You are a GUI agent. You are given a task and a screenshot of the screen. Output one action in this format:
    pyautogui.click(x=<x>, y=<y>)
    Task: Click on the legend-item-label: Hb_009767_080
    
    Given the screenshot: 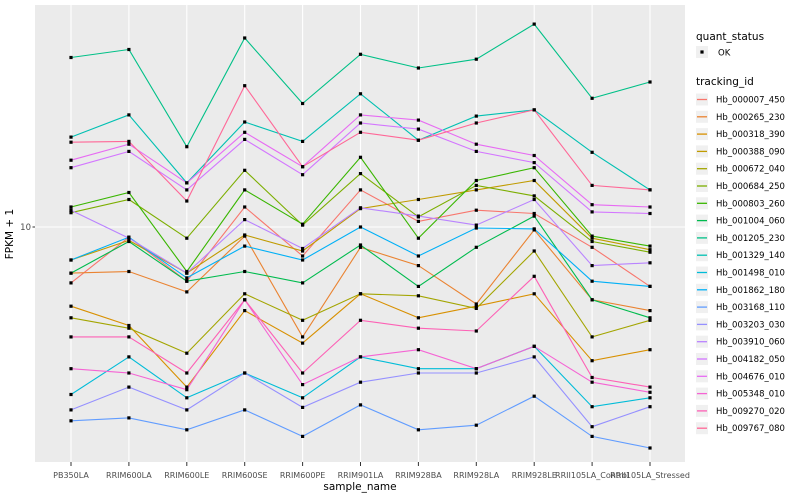 What is the action you would take?
    pyautogui.click(x=750, y=429)
    